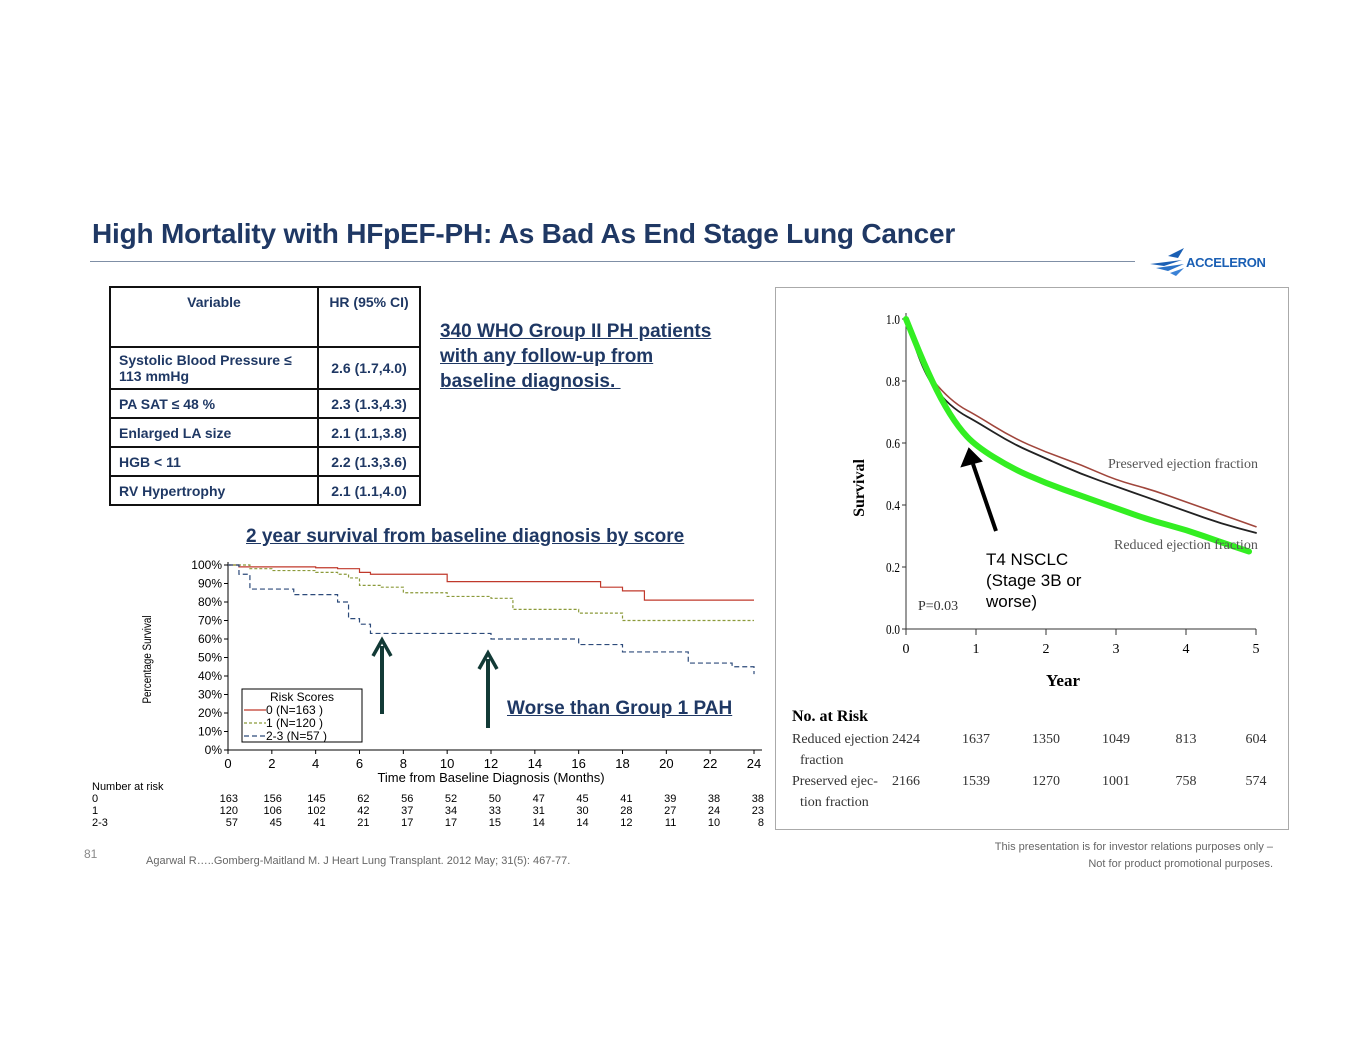 This screenshot has width=1365, height=1055. I want to click on variable-cell: Systolic Blood Pressure ≤ 113 mmHg, so click(214, 368).